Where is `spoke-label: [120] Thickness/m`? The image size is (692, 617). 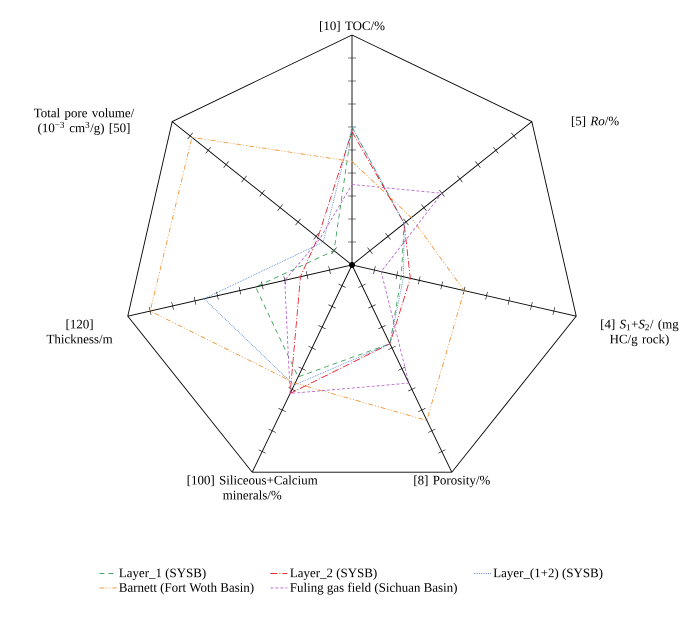
spoke-label: [120] Thickness/m is located at coordinates (79, 331).